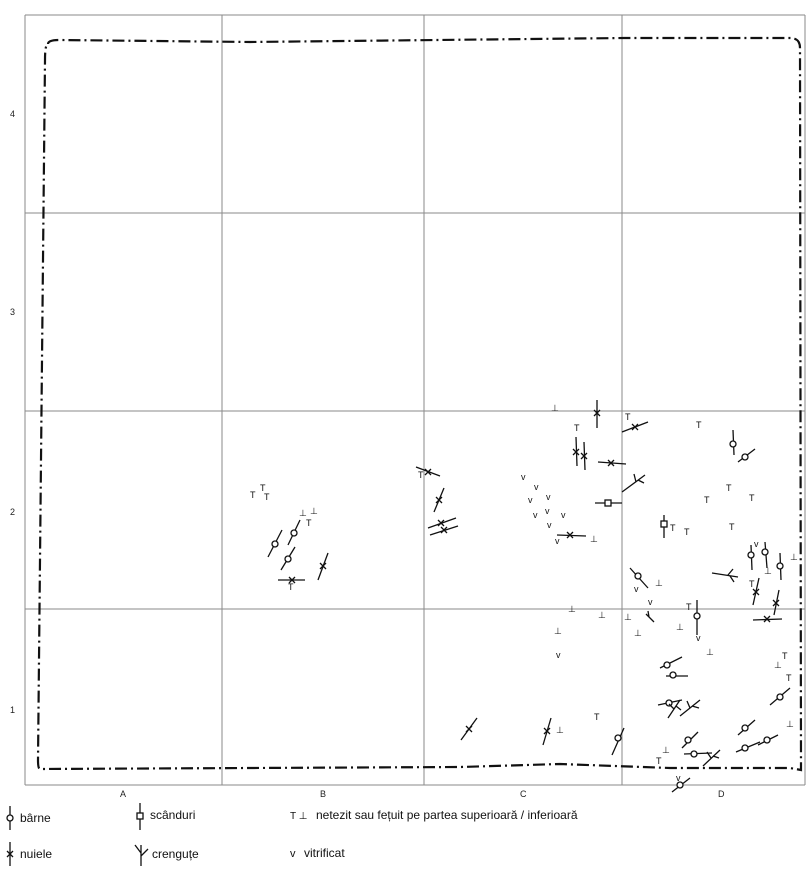 The width and height of the screenshot is (808, 893). Describe the element at coordinates (323, 794) in the screenshot. I see `col-label-b: B` at that location.